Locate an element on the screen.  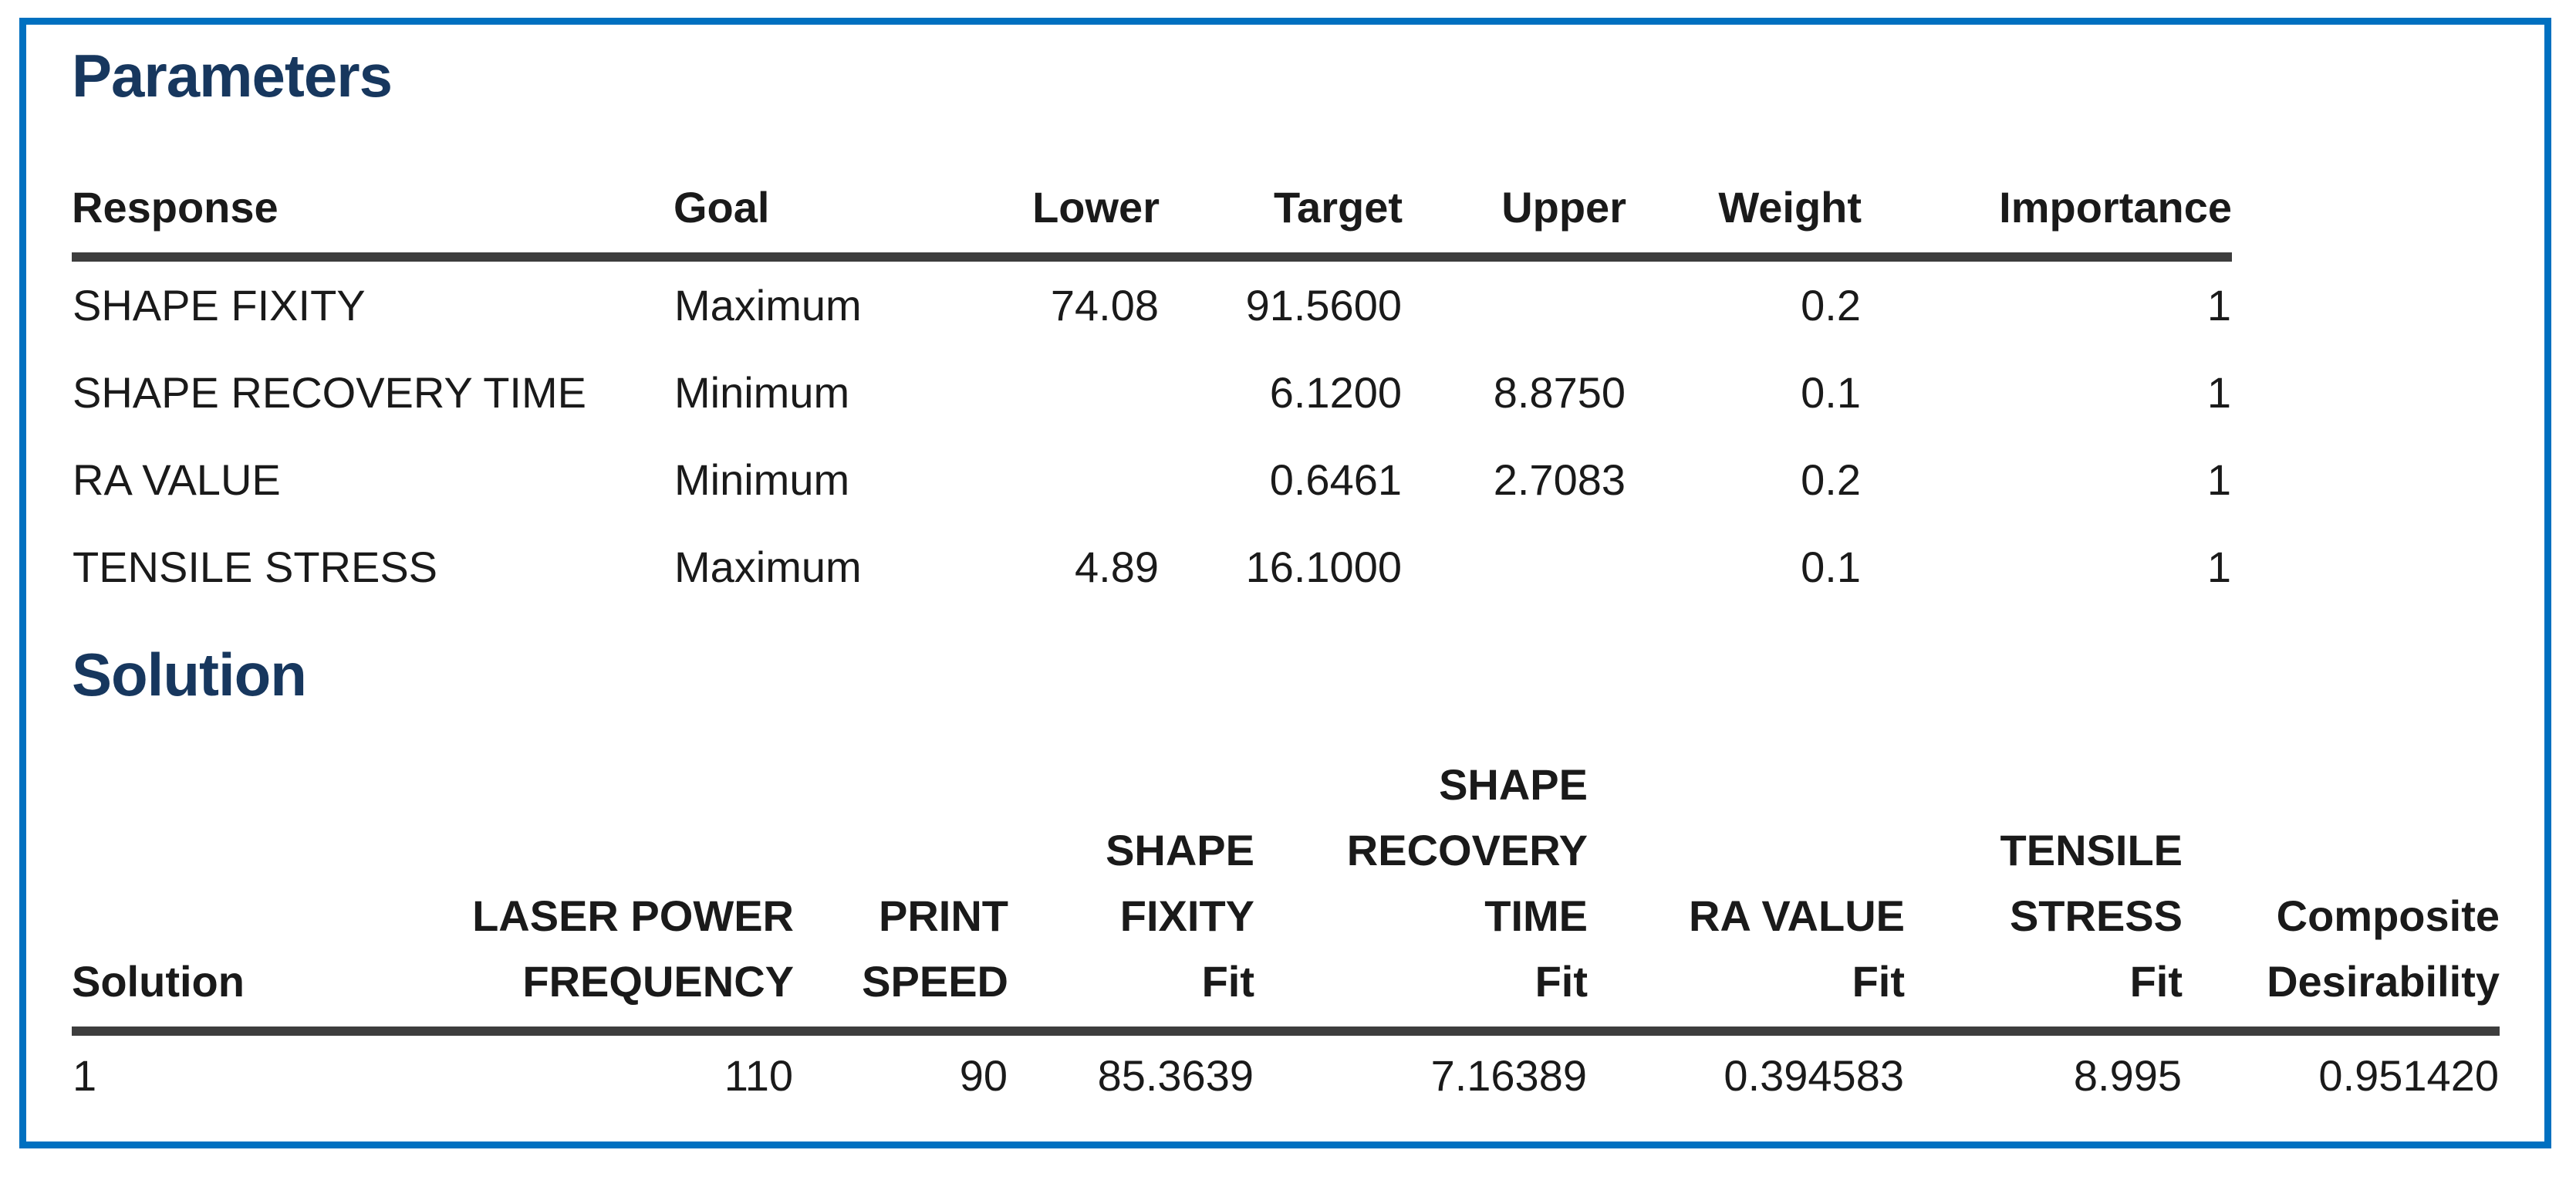
table-row: RA VALUE Minimum 0.6461 2.7083 0.2 1 is located at coordinates (1152, 479).